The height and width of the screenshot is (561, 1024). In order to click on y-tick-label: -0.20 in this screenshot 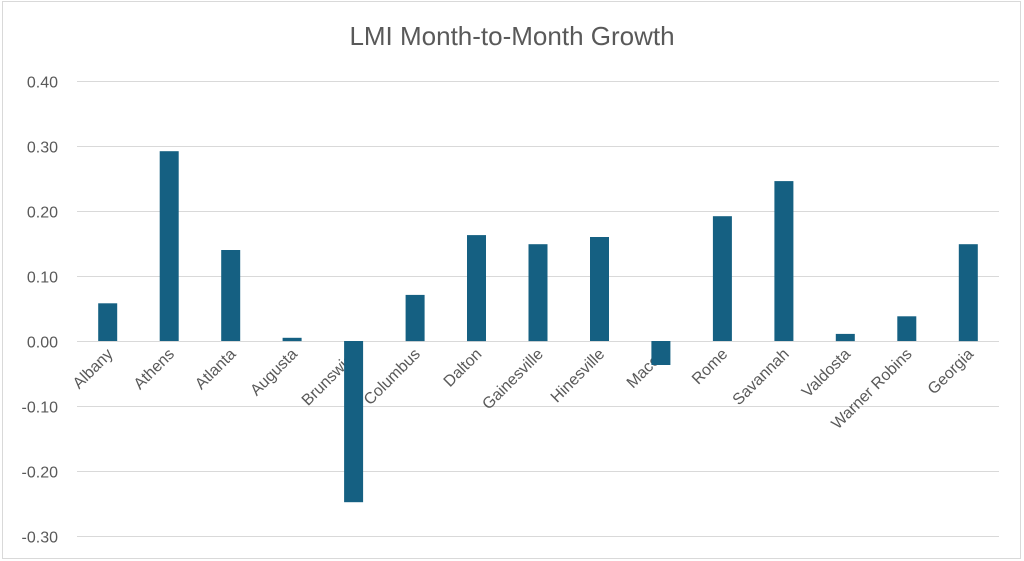, I will do `click(40, 473)`.